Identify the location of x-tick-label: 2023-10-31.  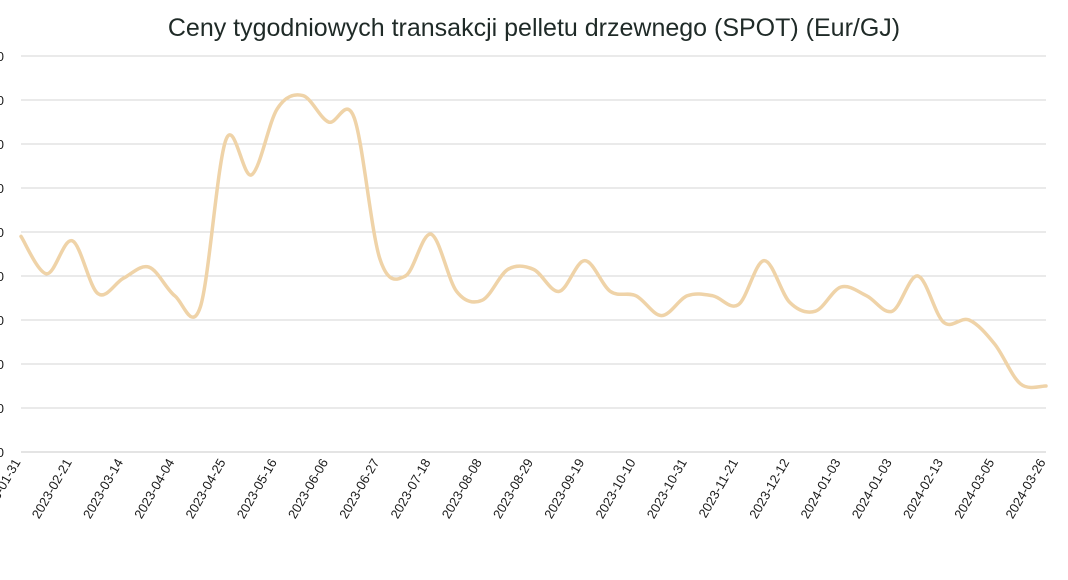
(667, 488).